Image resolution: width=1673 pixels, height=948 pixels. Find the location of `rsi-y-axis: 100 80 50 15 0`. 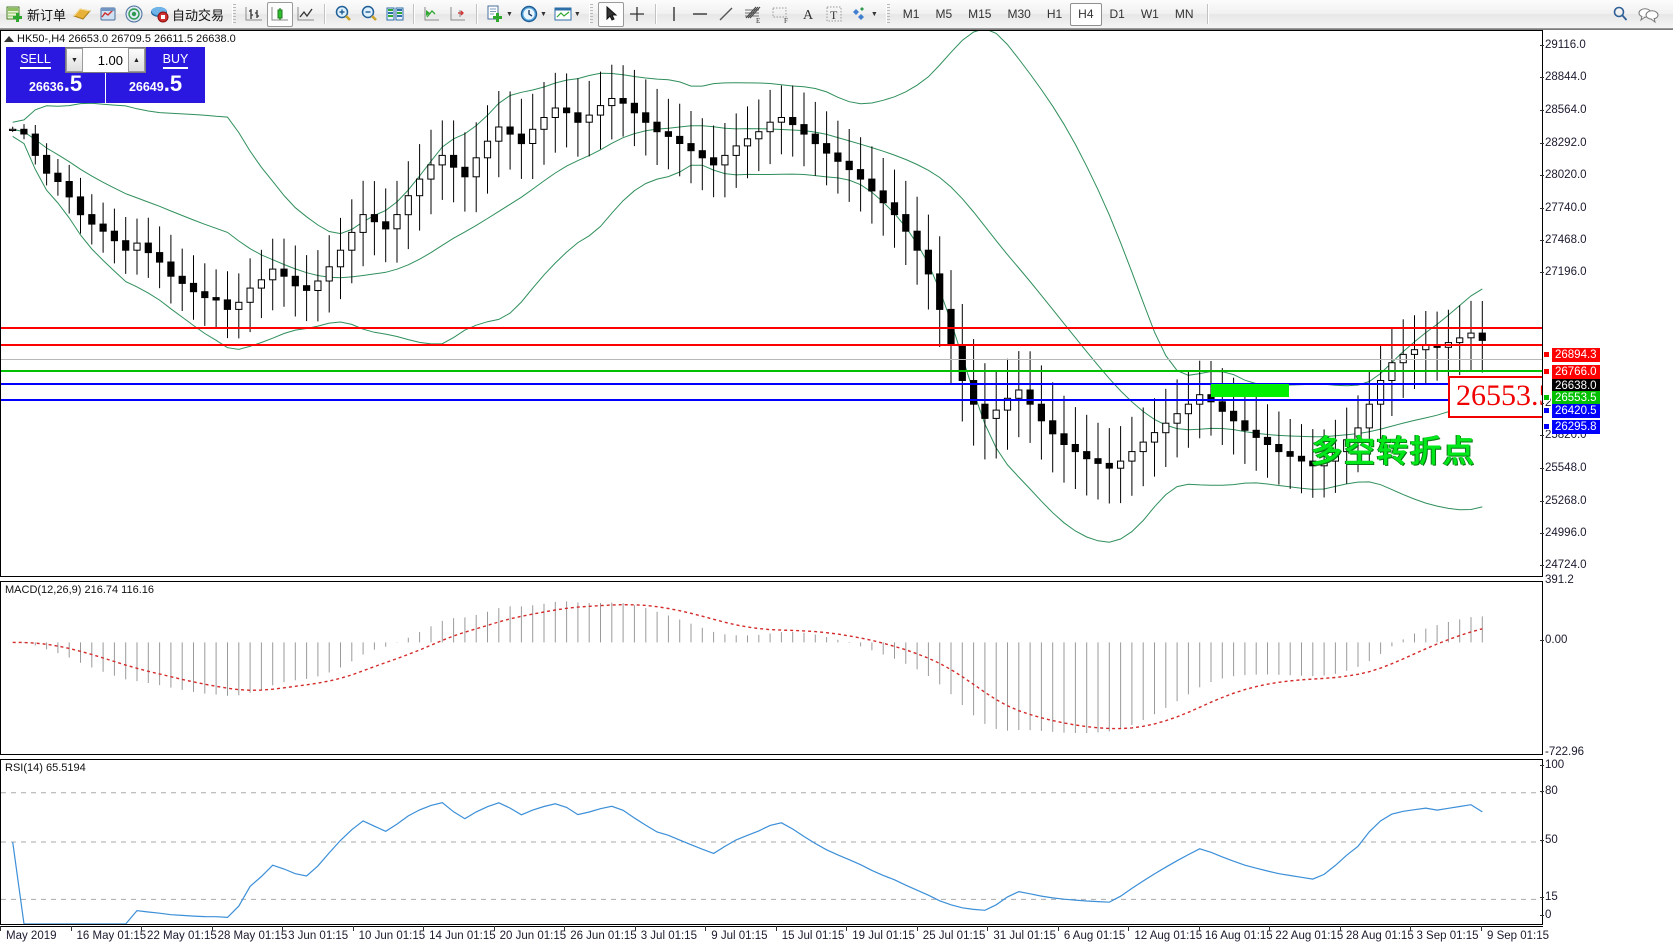

rsi-y-axis: 100 80 50 15 0 is located at coordinates (1606, 842).